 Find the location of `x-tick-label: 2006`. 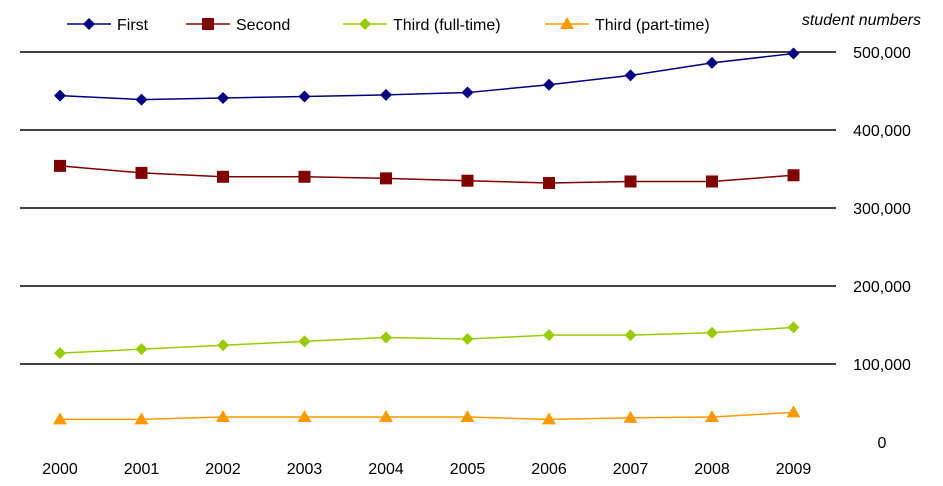

x-tick-label: 2006 is located at coordinates (549, 469).